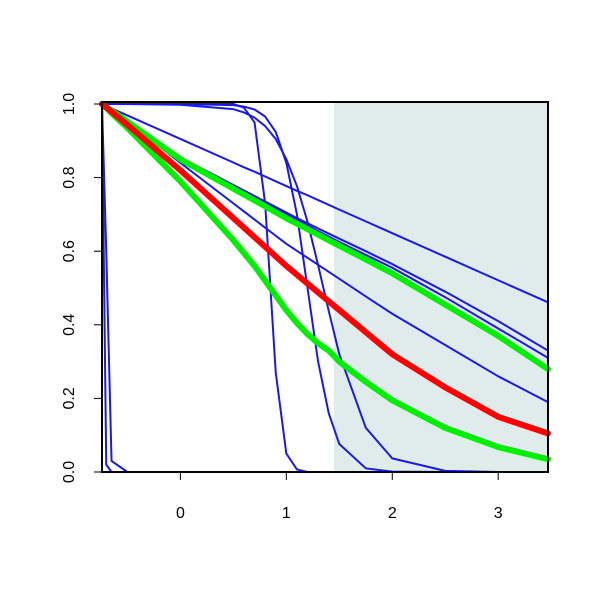  I want to click on x-tick-label: 0, so click(180, 513).